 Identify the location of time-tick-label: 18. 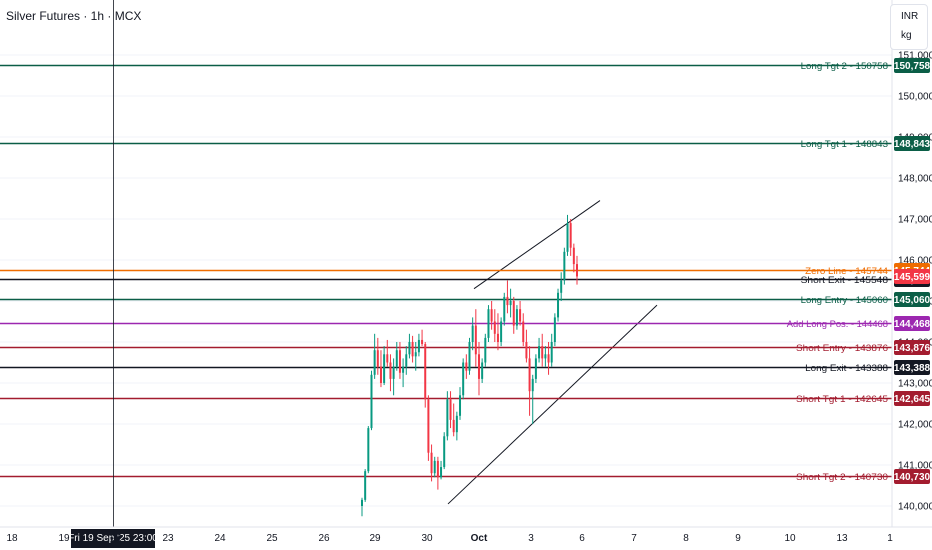
(12, 538).